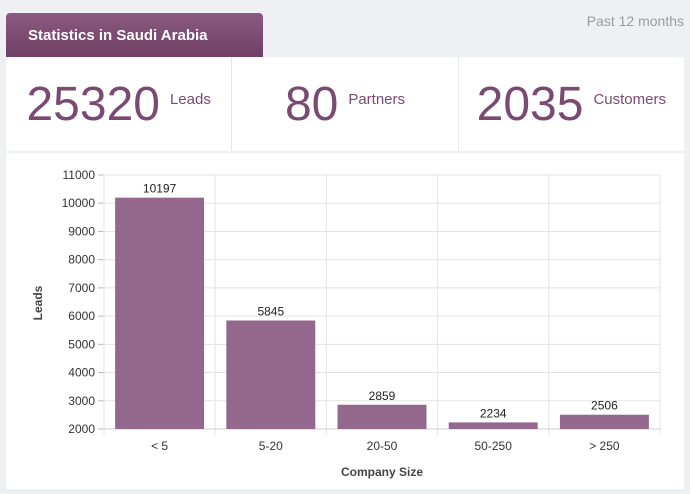 The width and height of the screenshot is (690, 494). Describe the element at coordinates (81, 316) in the screenshot. I see `y-tick-label: 6000` at that location.